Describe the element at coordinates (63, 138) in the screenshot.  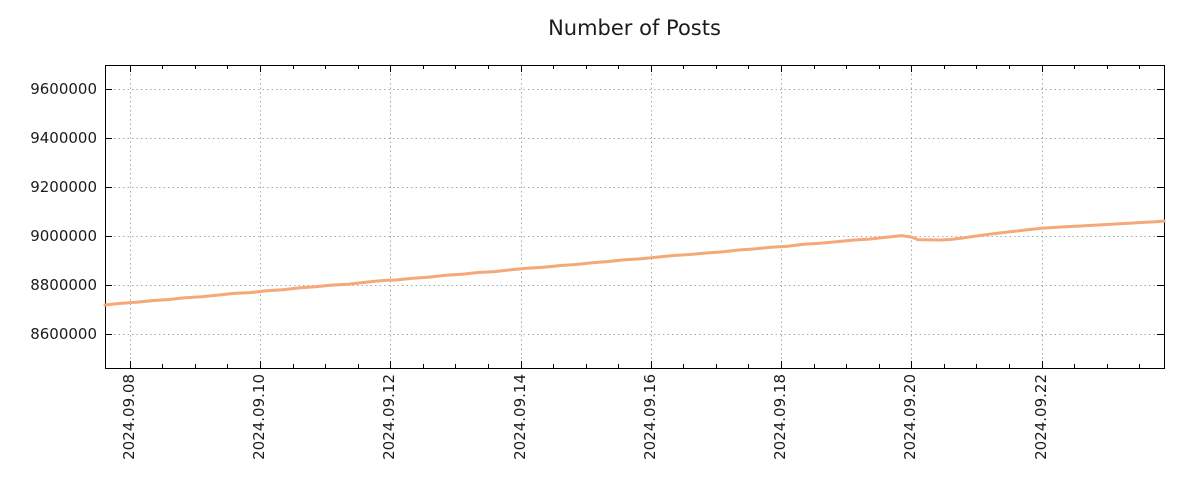
I see `y-tick-label: 9400000` at that location.